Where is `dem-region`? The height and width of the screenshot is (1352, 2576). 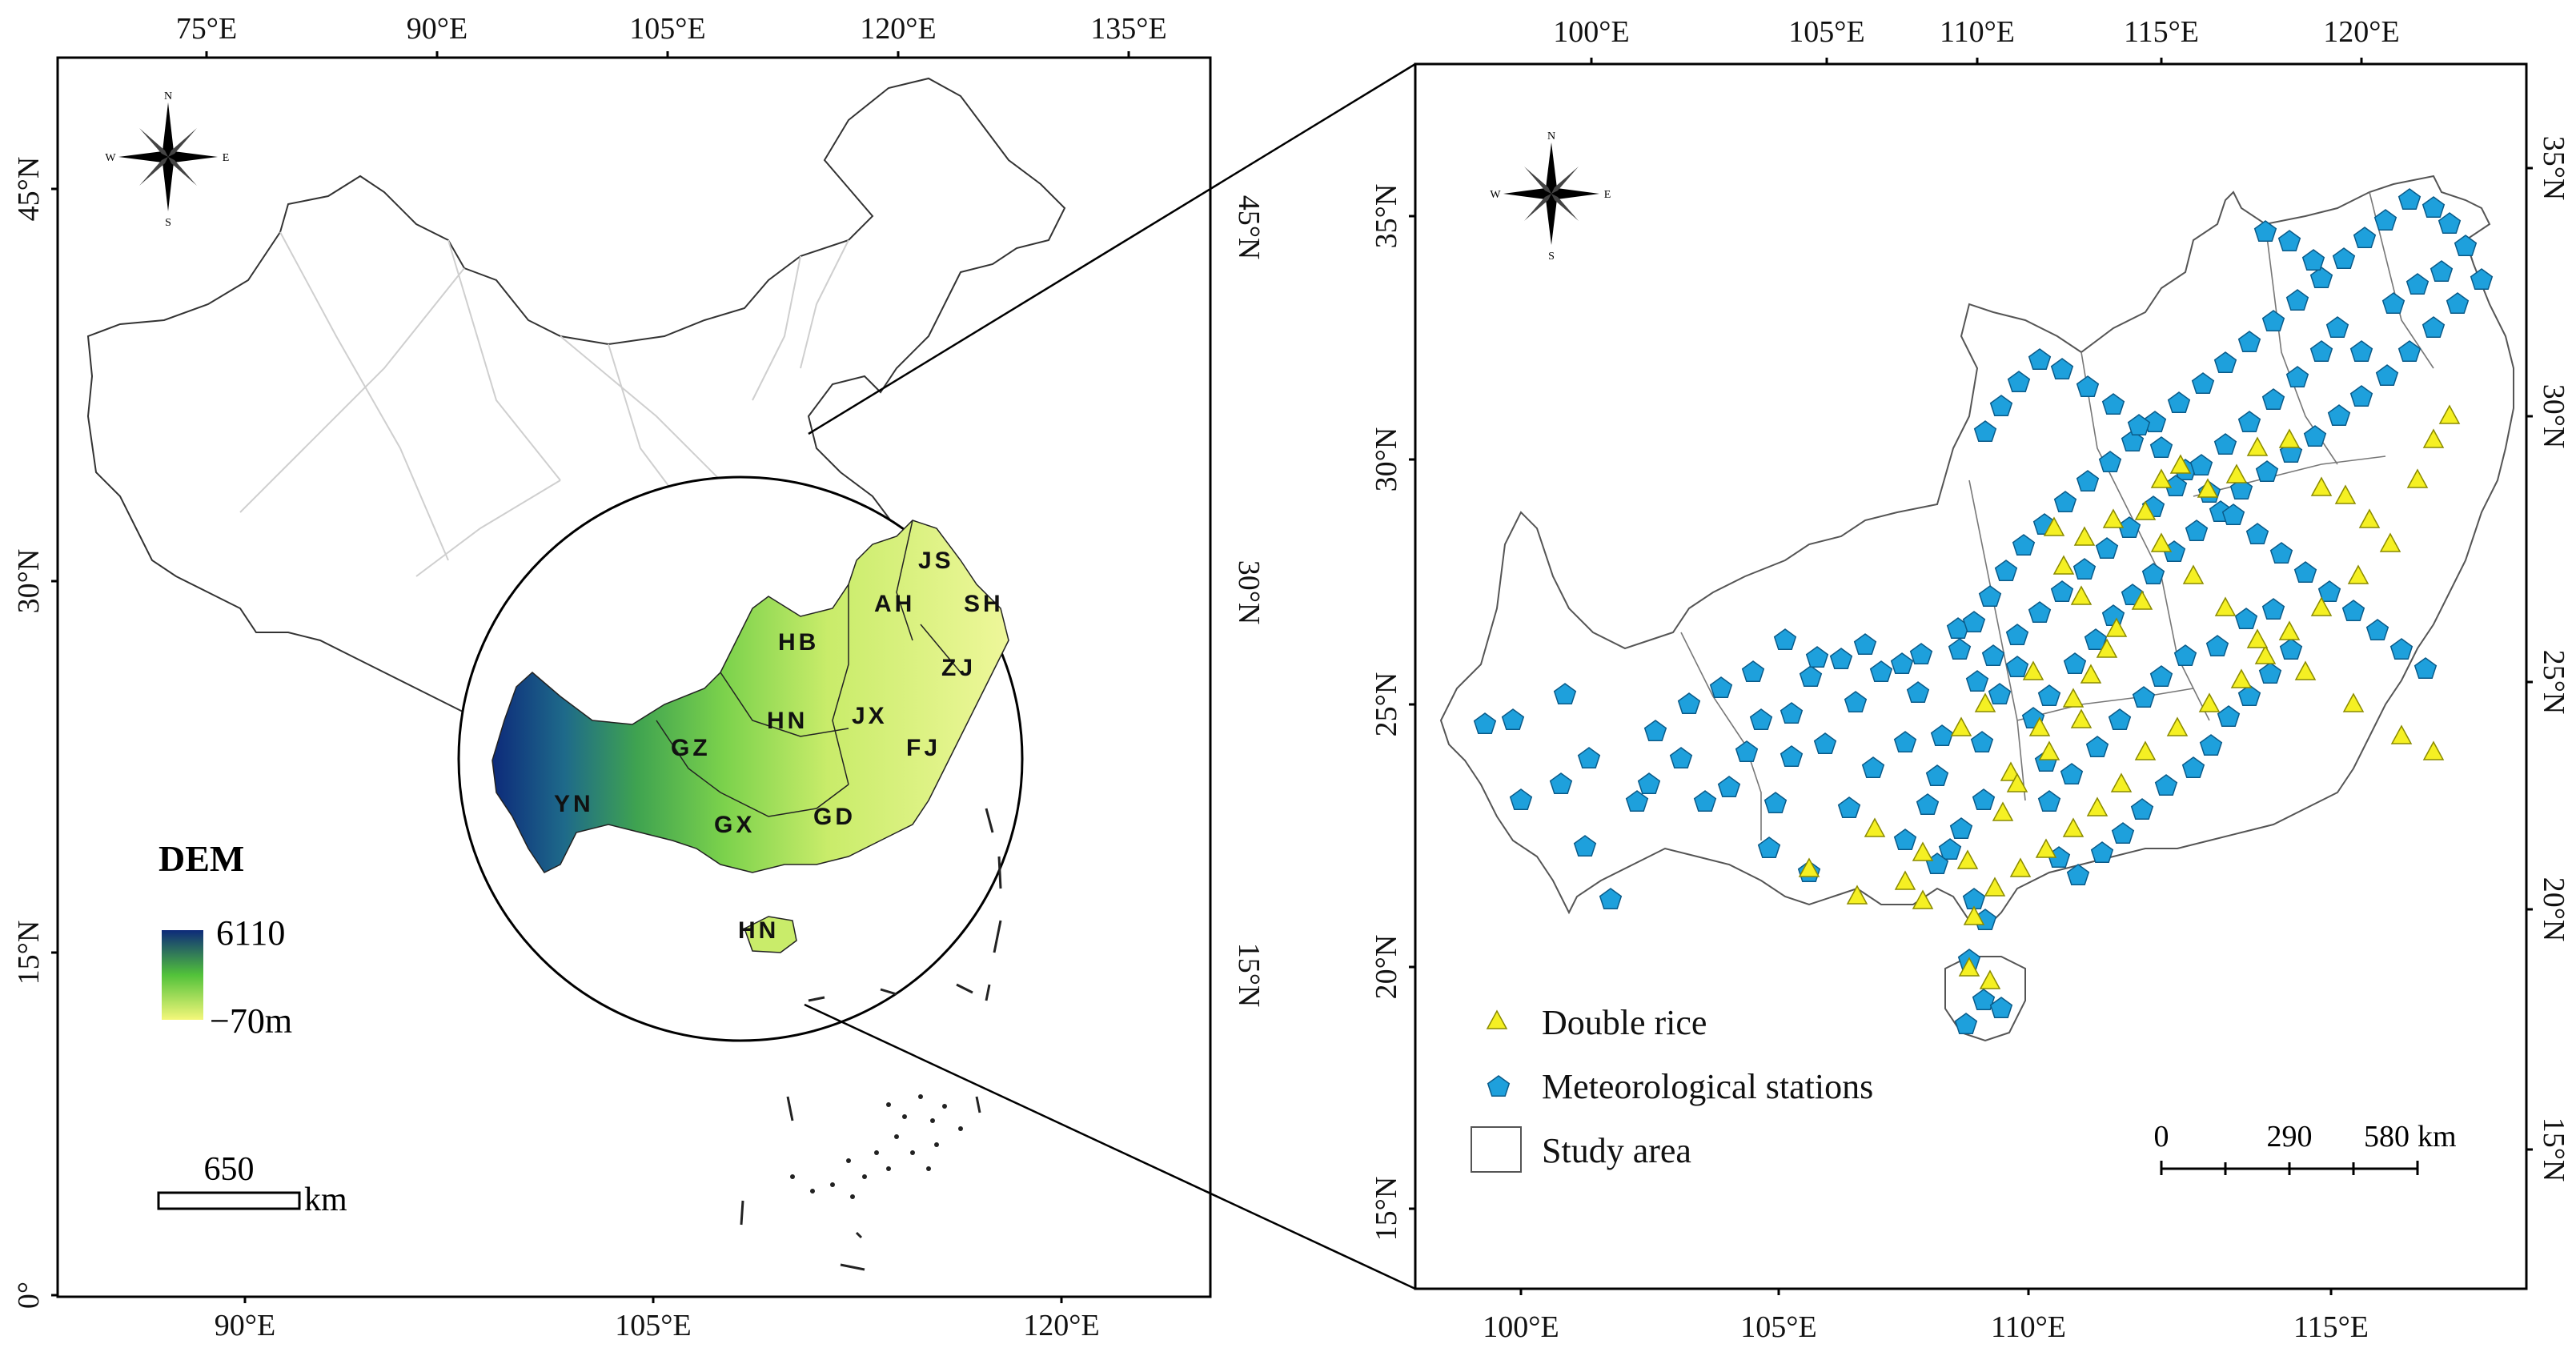
dem-region is located at coordinates (750, 736).